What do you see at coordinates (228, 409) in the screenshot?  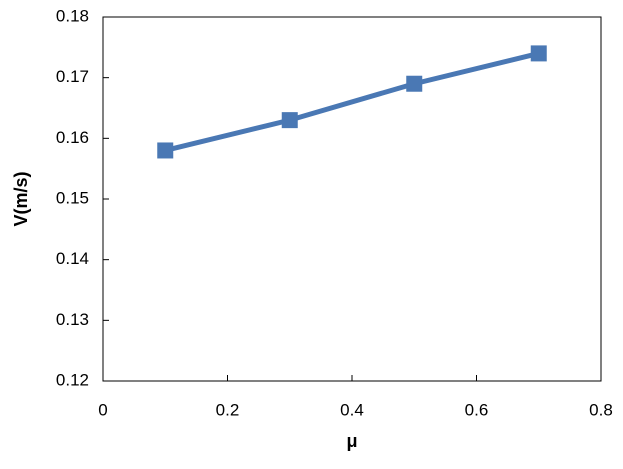 I see `x-tick-label: 0.2` at bounding box center [228, 409].